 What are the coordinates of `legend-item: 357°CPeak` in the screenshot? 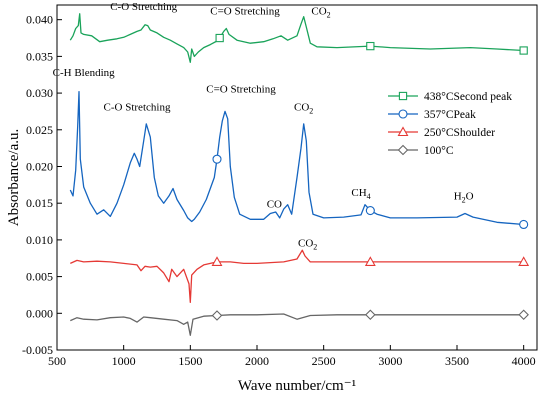 It's located at (432, 115).